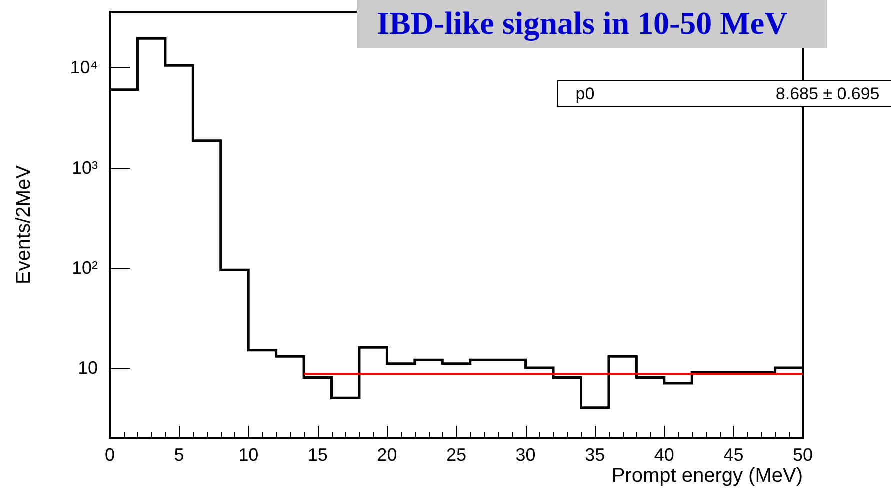 This screenshot has height=490, width=891. Describe the element at coordinates (85, 268) in the screenshot. I see `y-tick-label: 10²` at that location.